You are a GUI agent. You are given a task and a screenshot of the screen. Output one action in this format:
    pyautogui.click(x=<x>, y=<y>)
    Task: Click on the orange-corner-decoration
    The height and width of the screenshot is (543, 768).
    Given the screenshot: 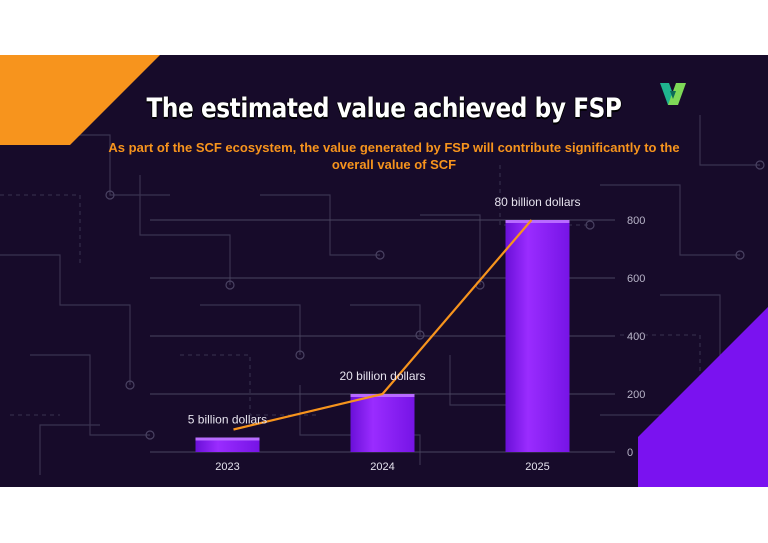 What is the action you would take?
    pyautogui.click(x=80, y=100)
    